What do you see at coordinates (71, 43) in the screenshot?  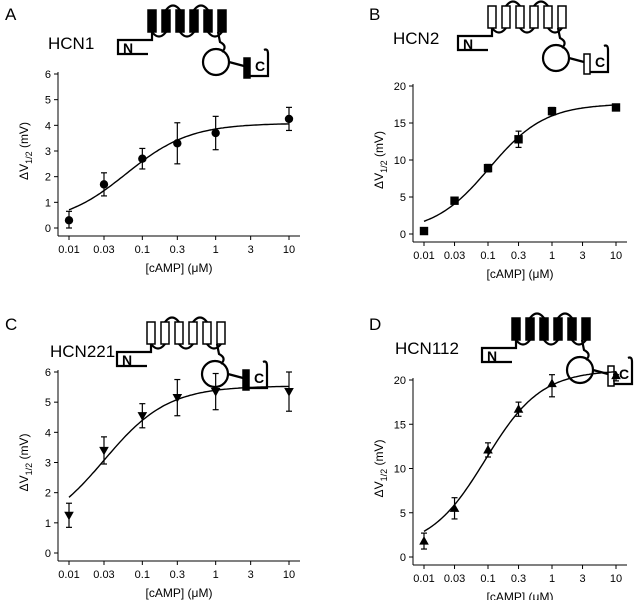 I see `construct-name: HCN1` at bounding box center [71, 43].